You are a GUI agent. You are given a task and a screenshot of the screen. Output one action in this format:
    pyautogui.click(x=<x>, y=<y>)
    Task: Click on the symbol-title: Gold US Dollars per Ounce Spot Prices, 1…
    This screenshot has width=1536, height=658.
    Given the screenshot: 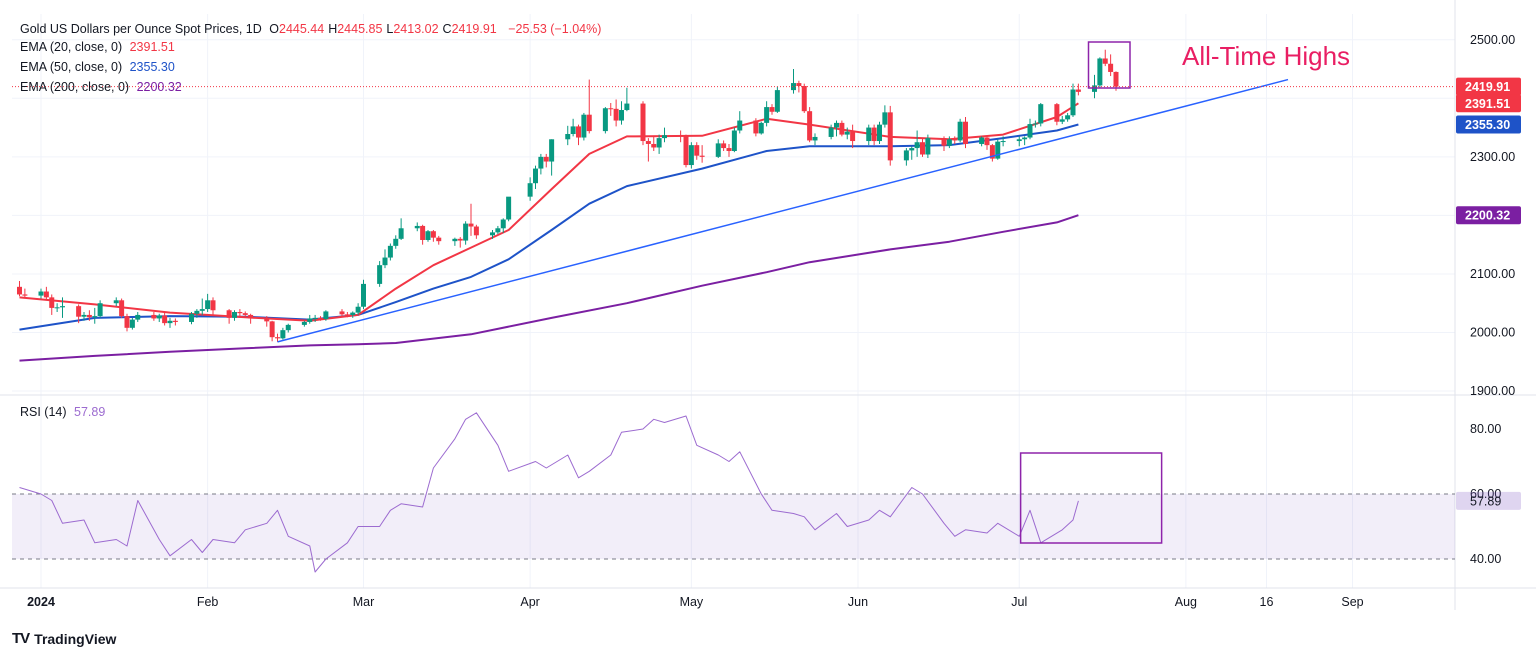 What is the action you would take?
    pyautogui.click(x=141, y=29)
    